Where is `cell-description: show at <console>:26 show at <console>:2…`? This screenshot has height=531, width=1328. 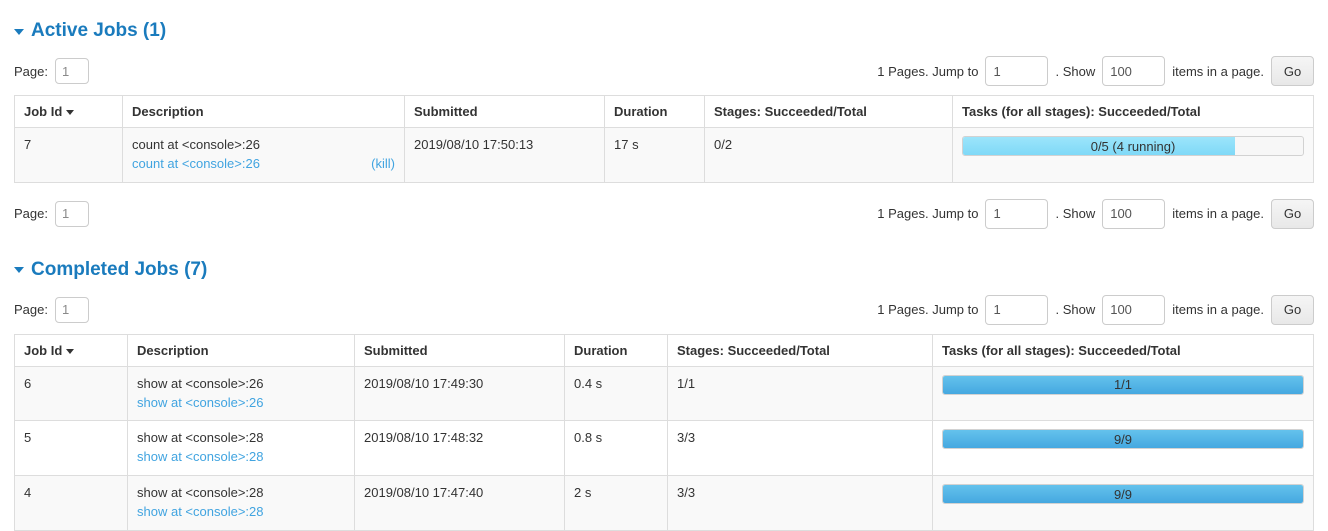
cell-description: show at <console>:26 show at <console>:2… is located at coordinates (241, 393).